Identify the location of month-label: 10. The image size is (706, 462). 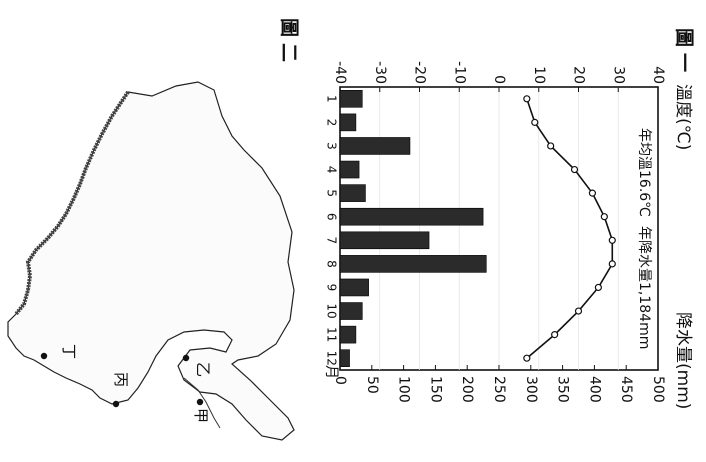
(332, 310).